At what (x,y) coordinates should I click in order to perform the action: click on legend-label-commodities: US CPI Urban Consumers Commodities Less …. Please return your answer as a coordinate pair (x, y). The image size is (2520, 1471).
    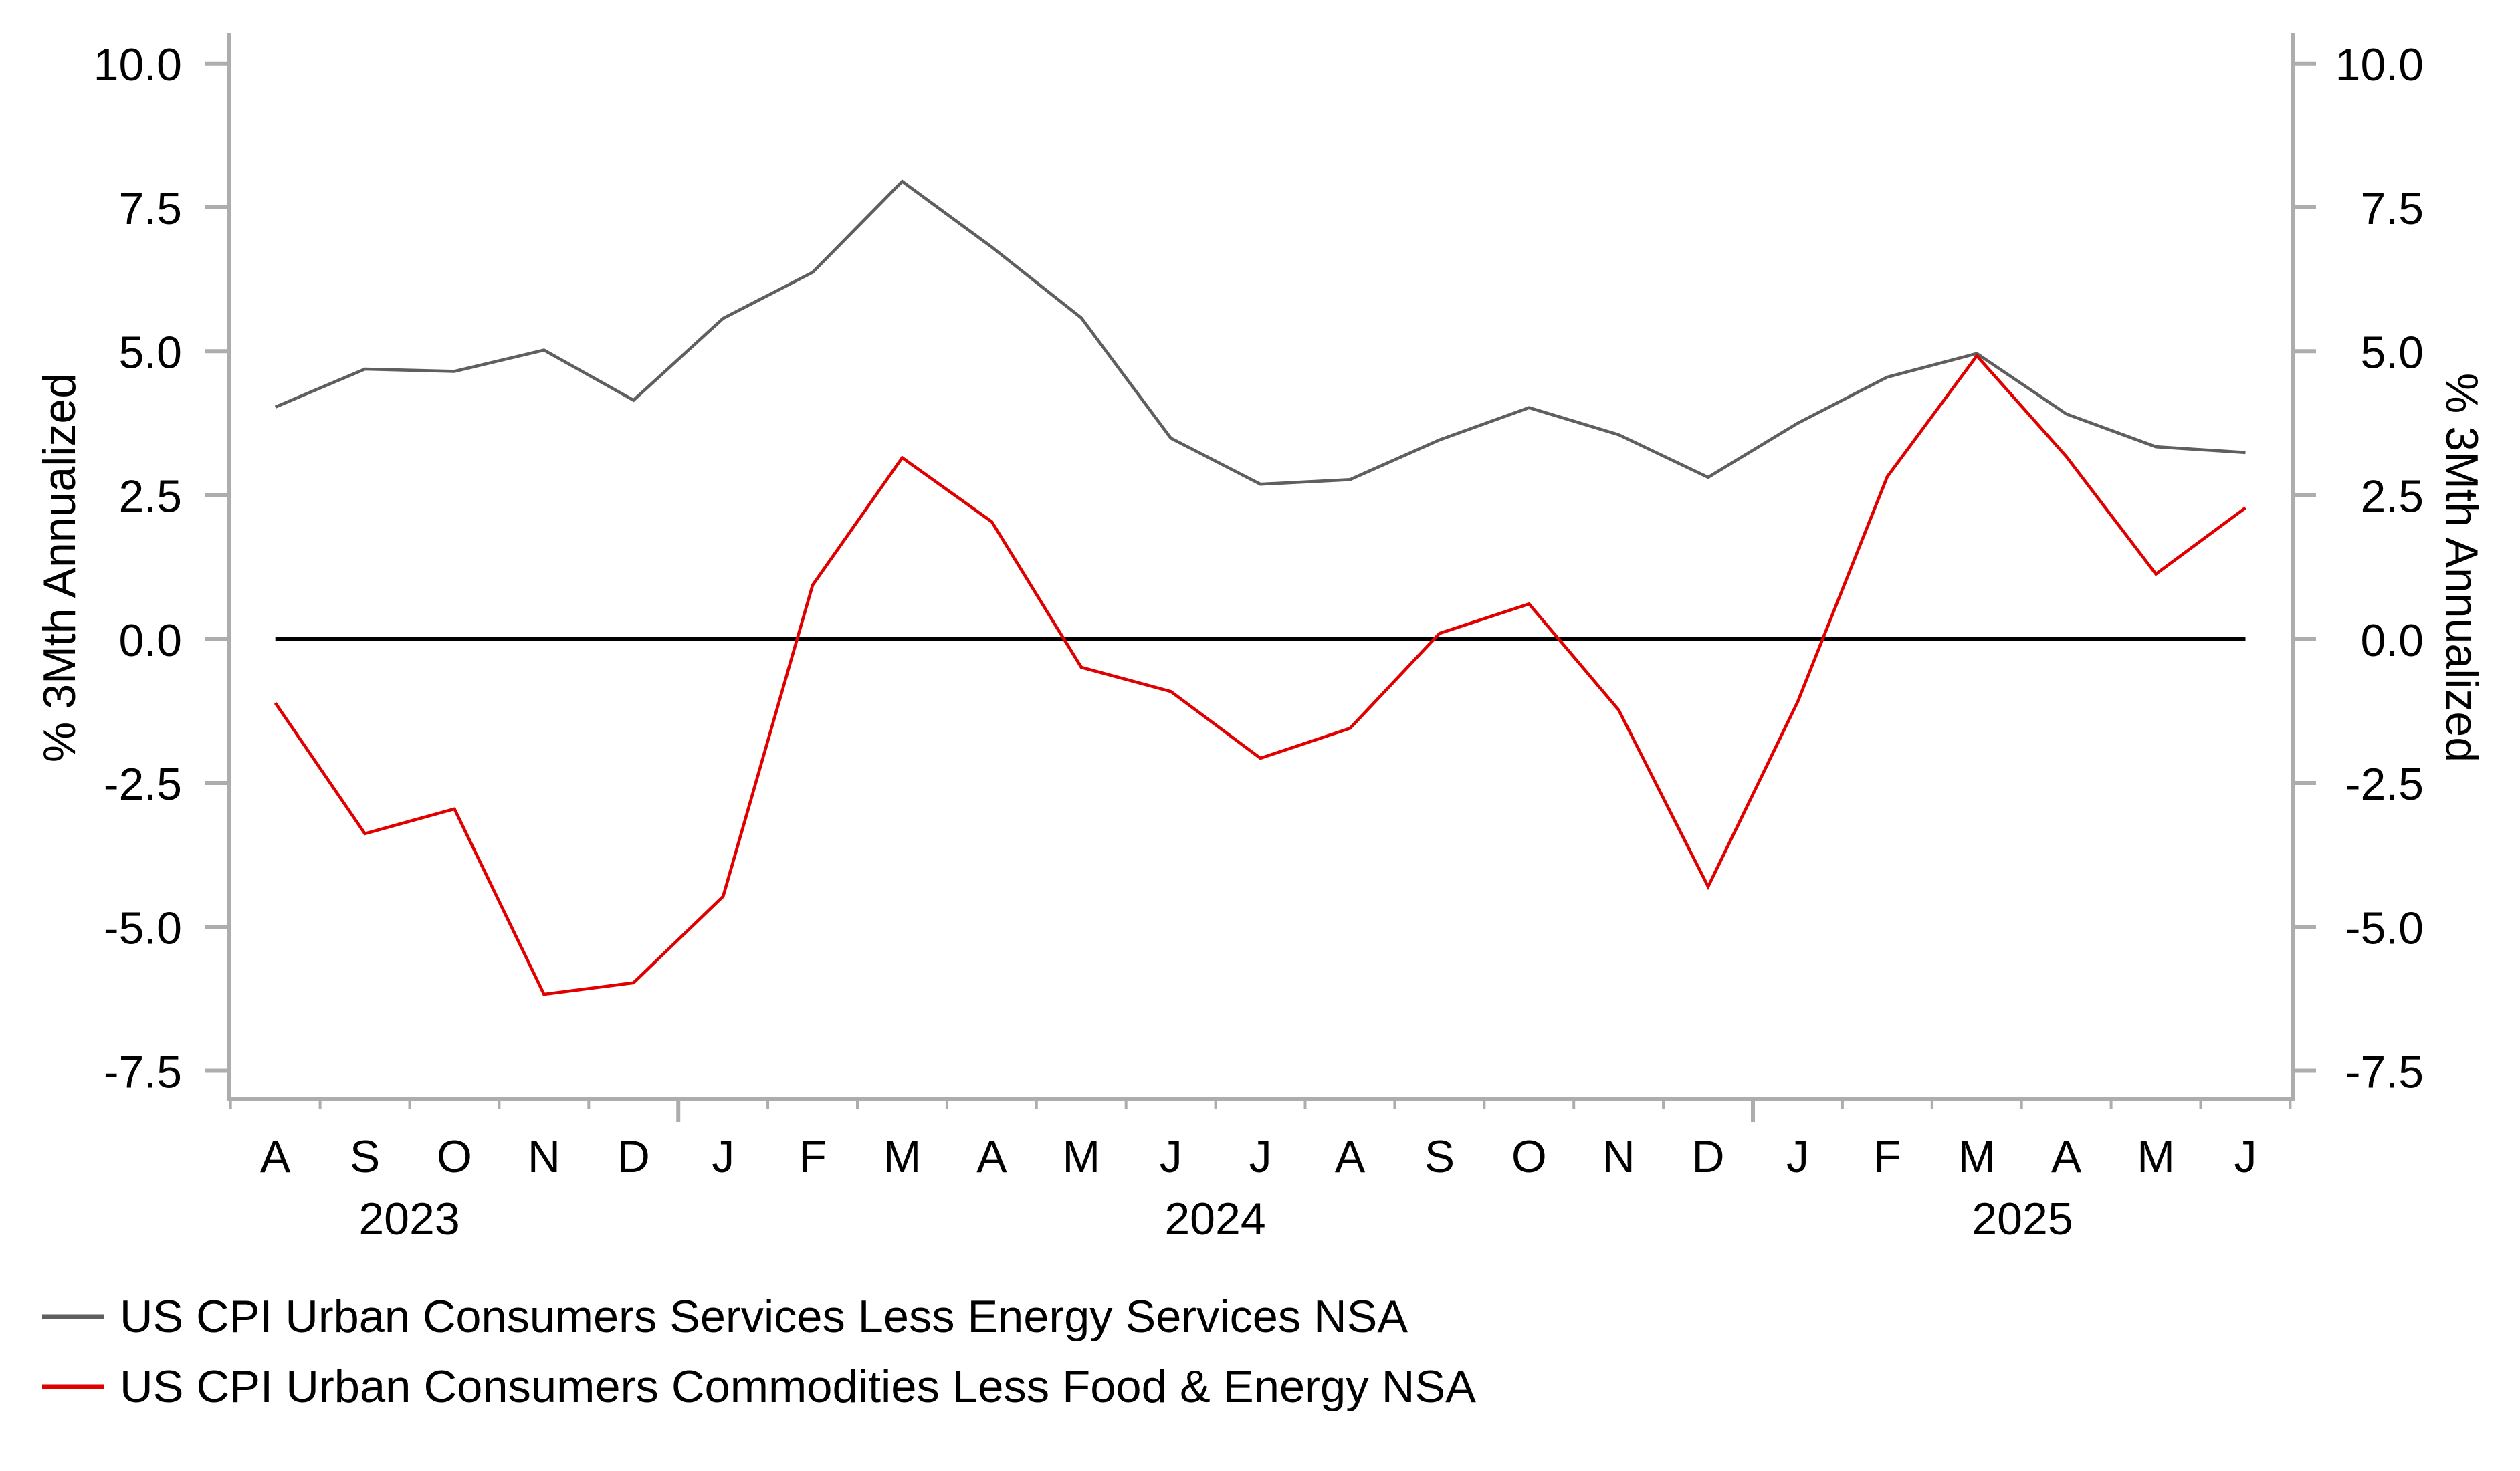
    Looking at the image, I should click on (798, 1386).